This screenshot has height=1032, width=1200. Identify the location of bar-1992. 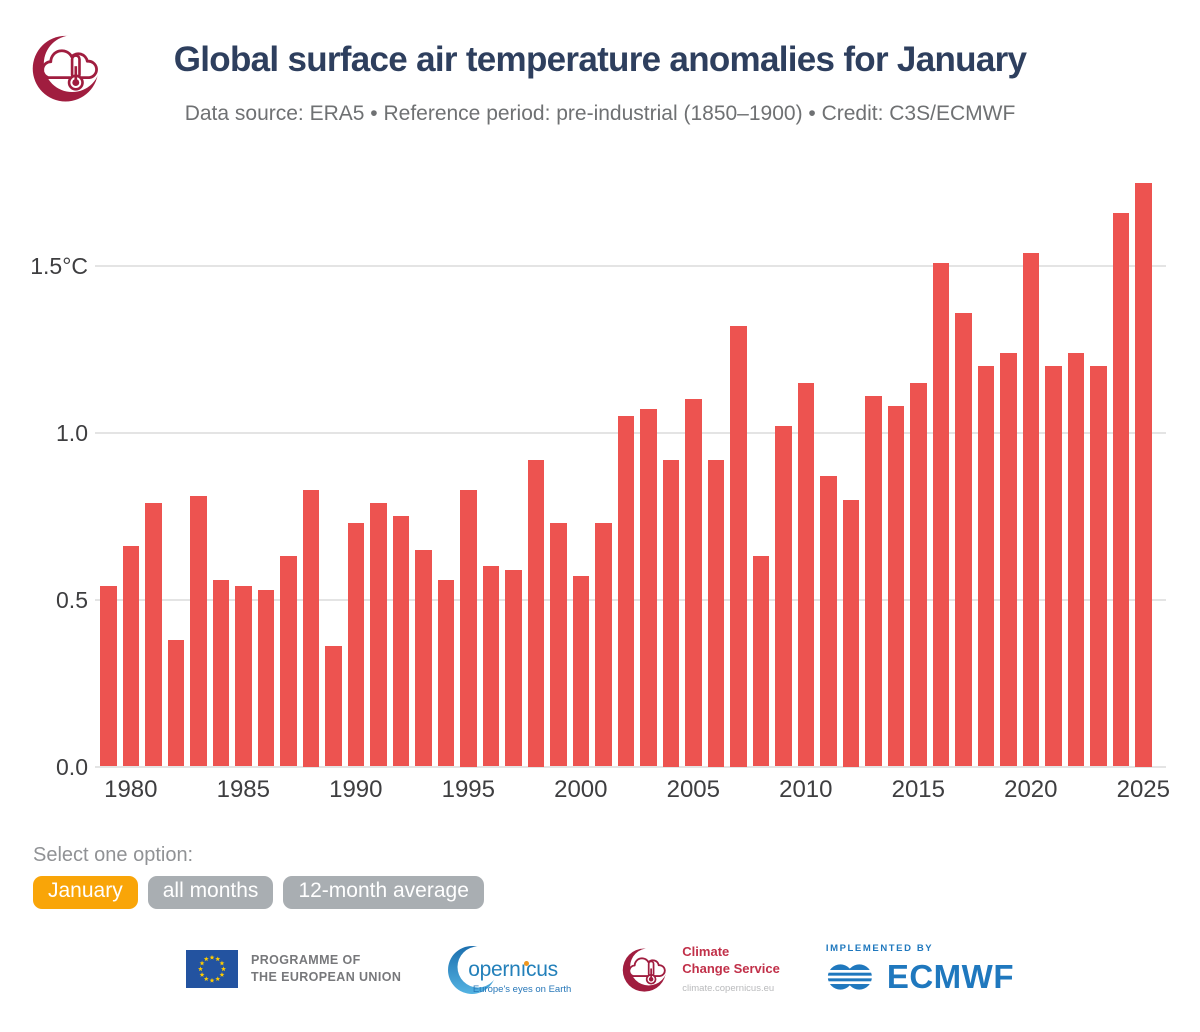
(401, 641).